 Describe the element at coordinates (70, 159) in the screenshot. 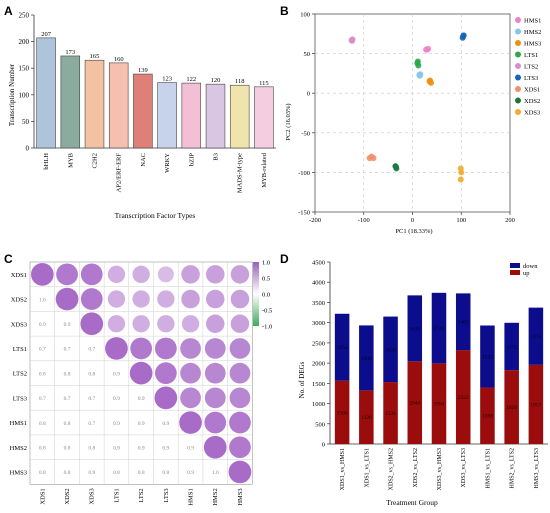

I see `x-tick-label: MYB` at that location.